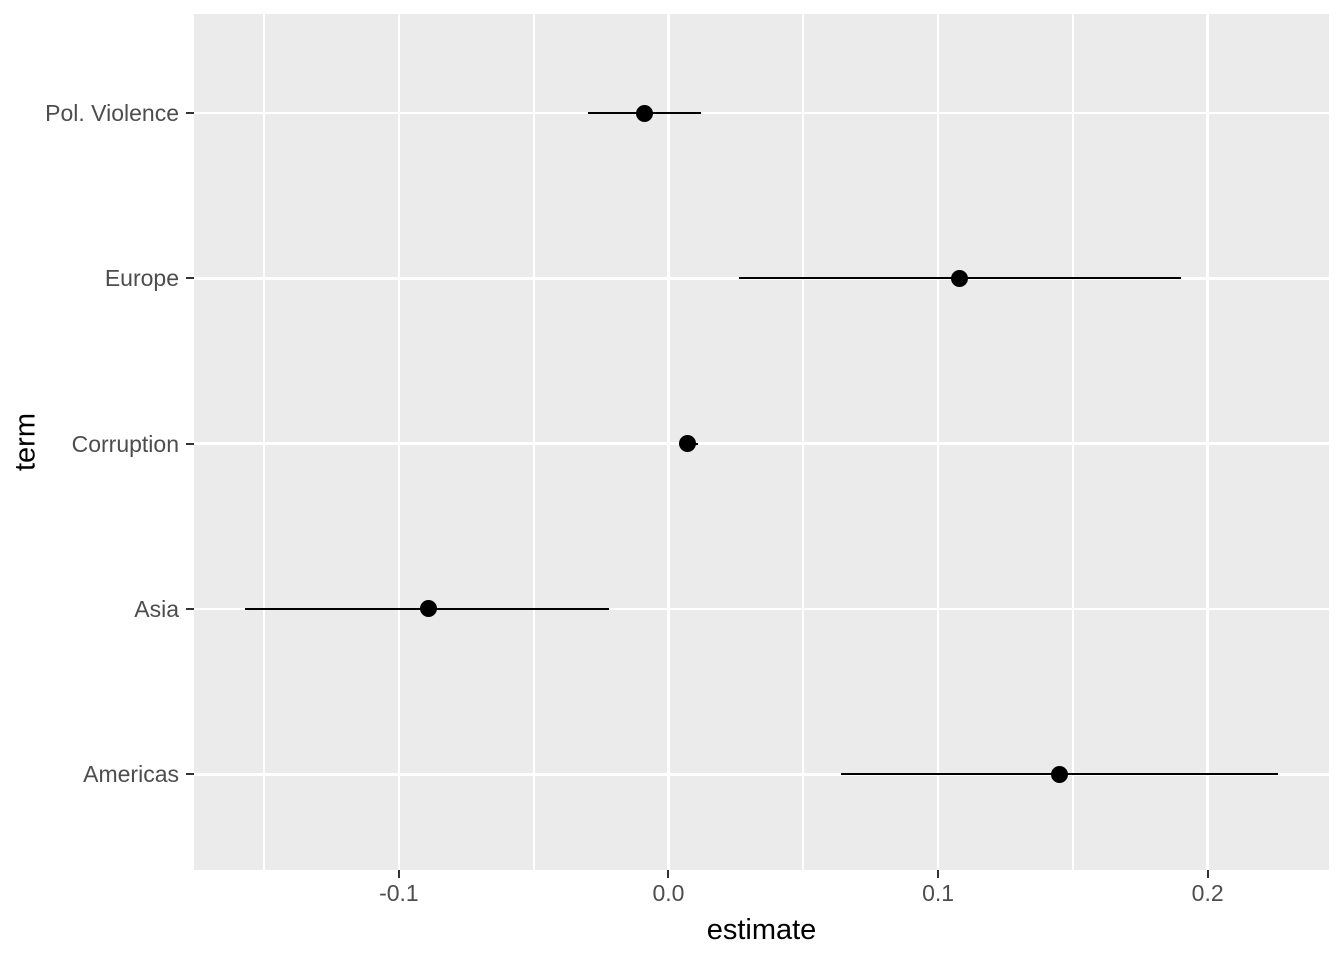 The width and height of the screenshot is (1344, 960). Describe the element at coordinates (761, 609) in the screenshot. I see `gridline-h-asia` at that location.